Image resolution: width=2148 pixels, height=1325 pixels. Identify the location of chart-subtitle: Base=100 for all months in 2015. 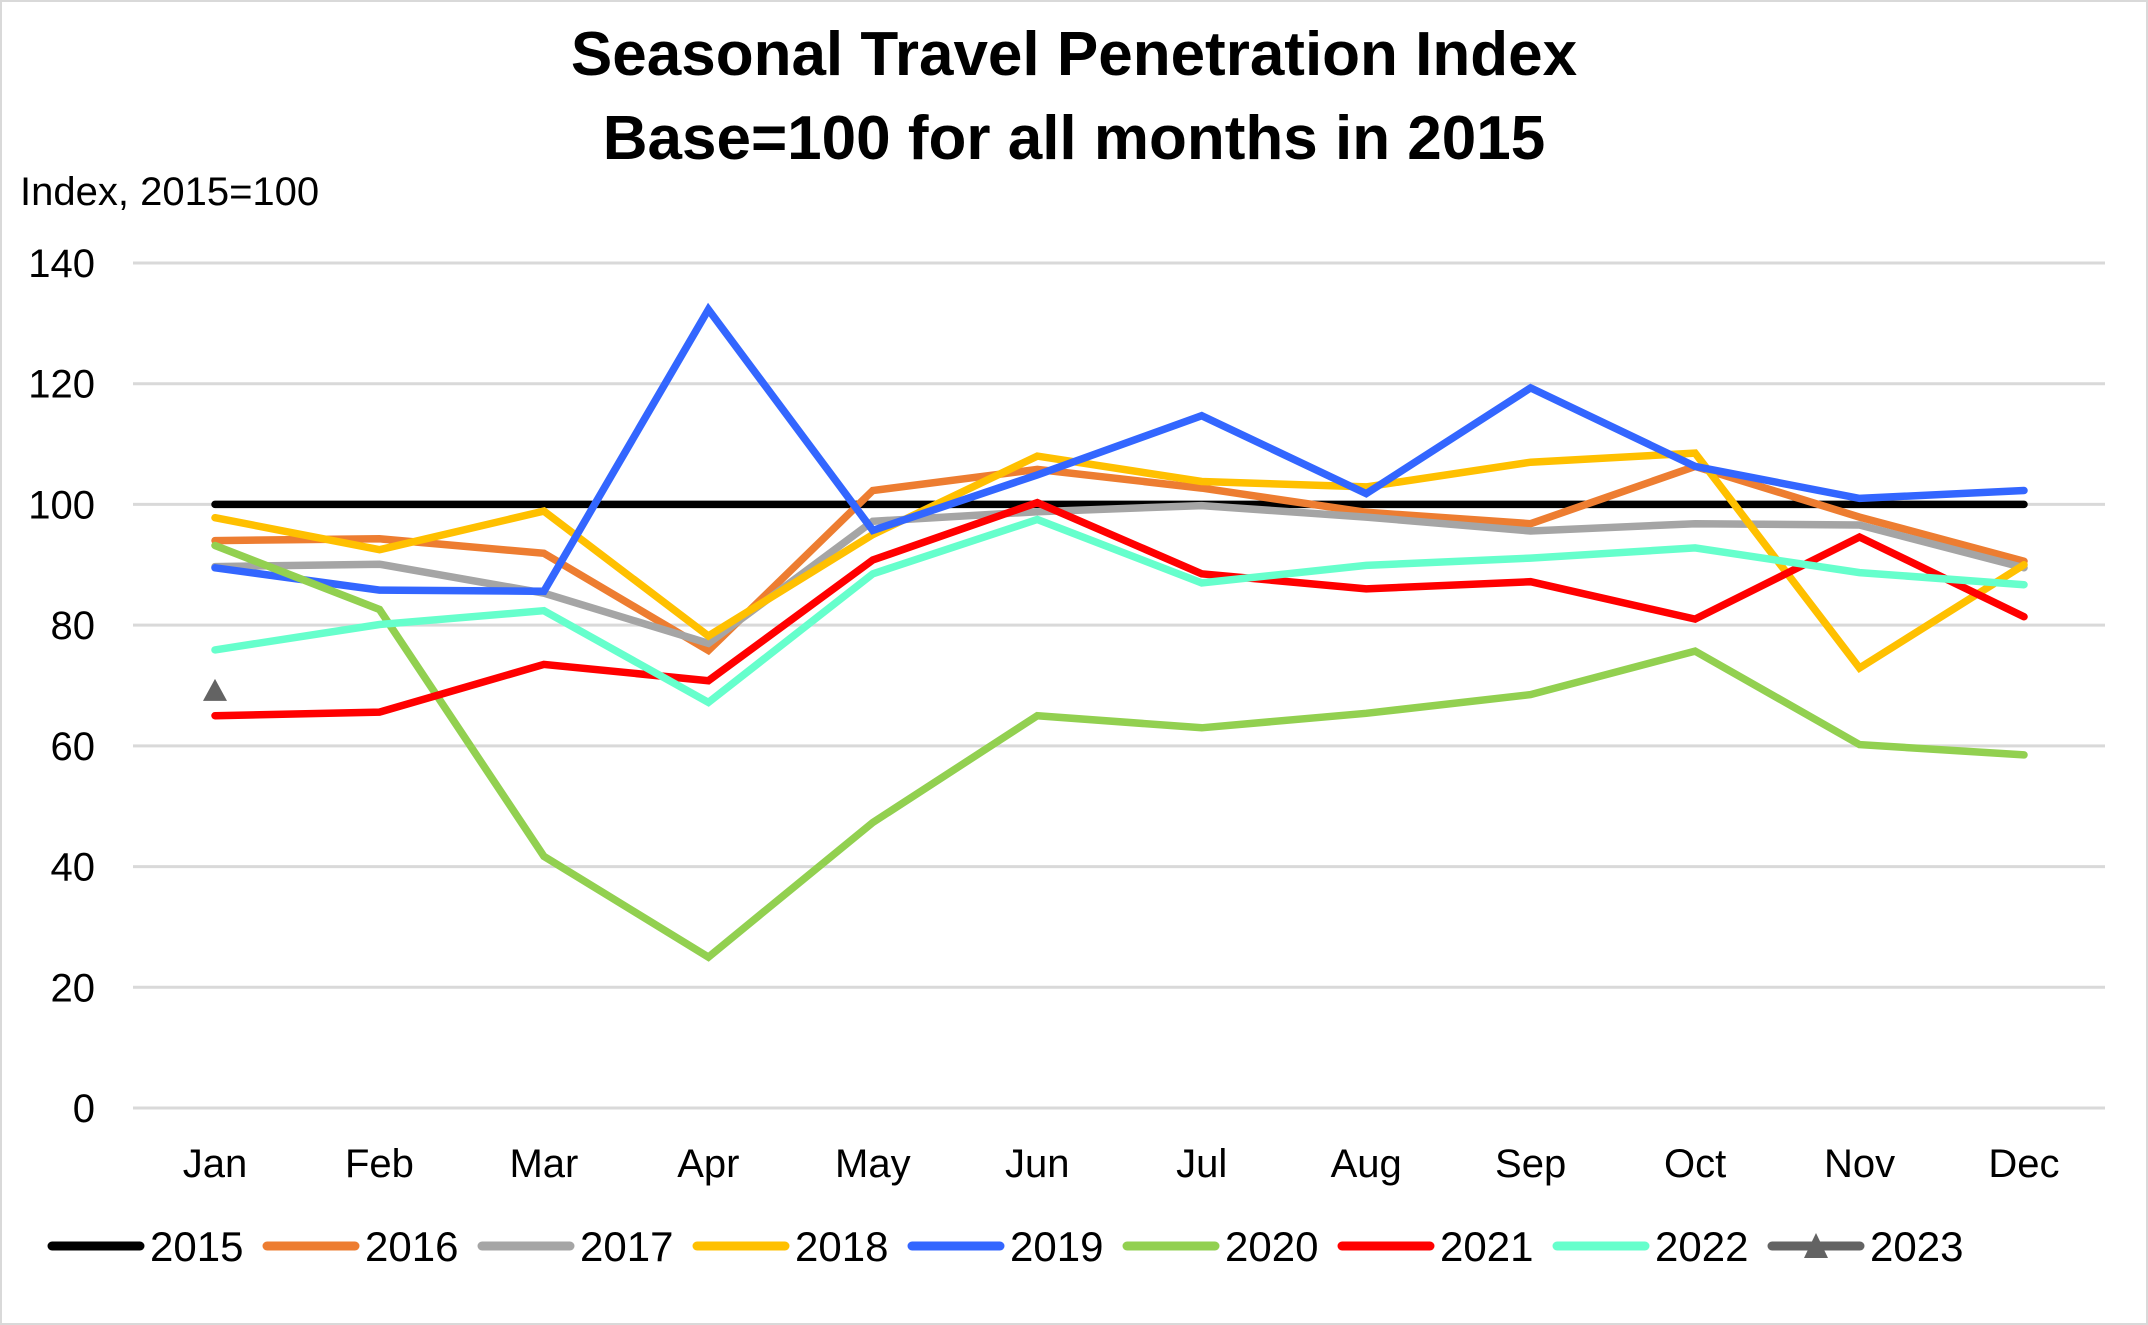
(1074, 138).